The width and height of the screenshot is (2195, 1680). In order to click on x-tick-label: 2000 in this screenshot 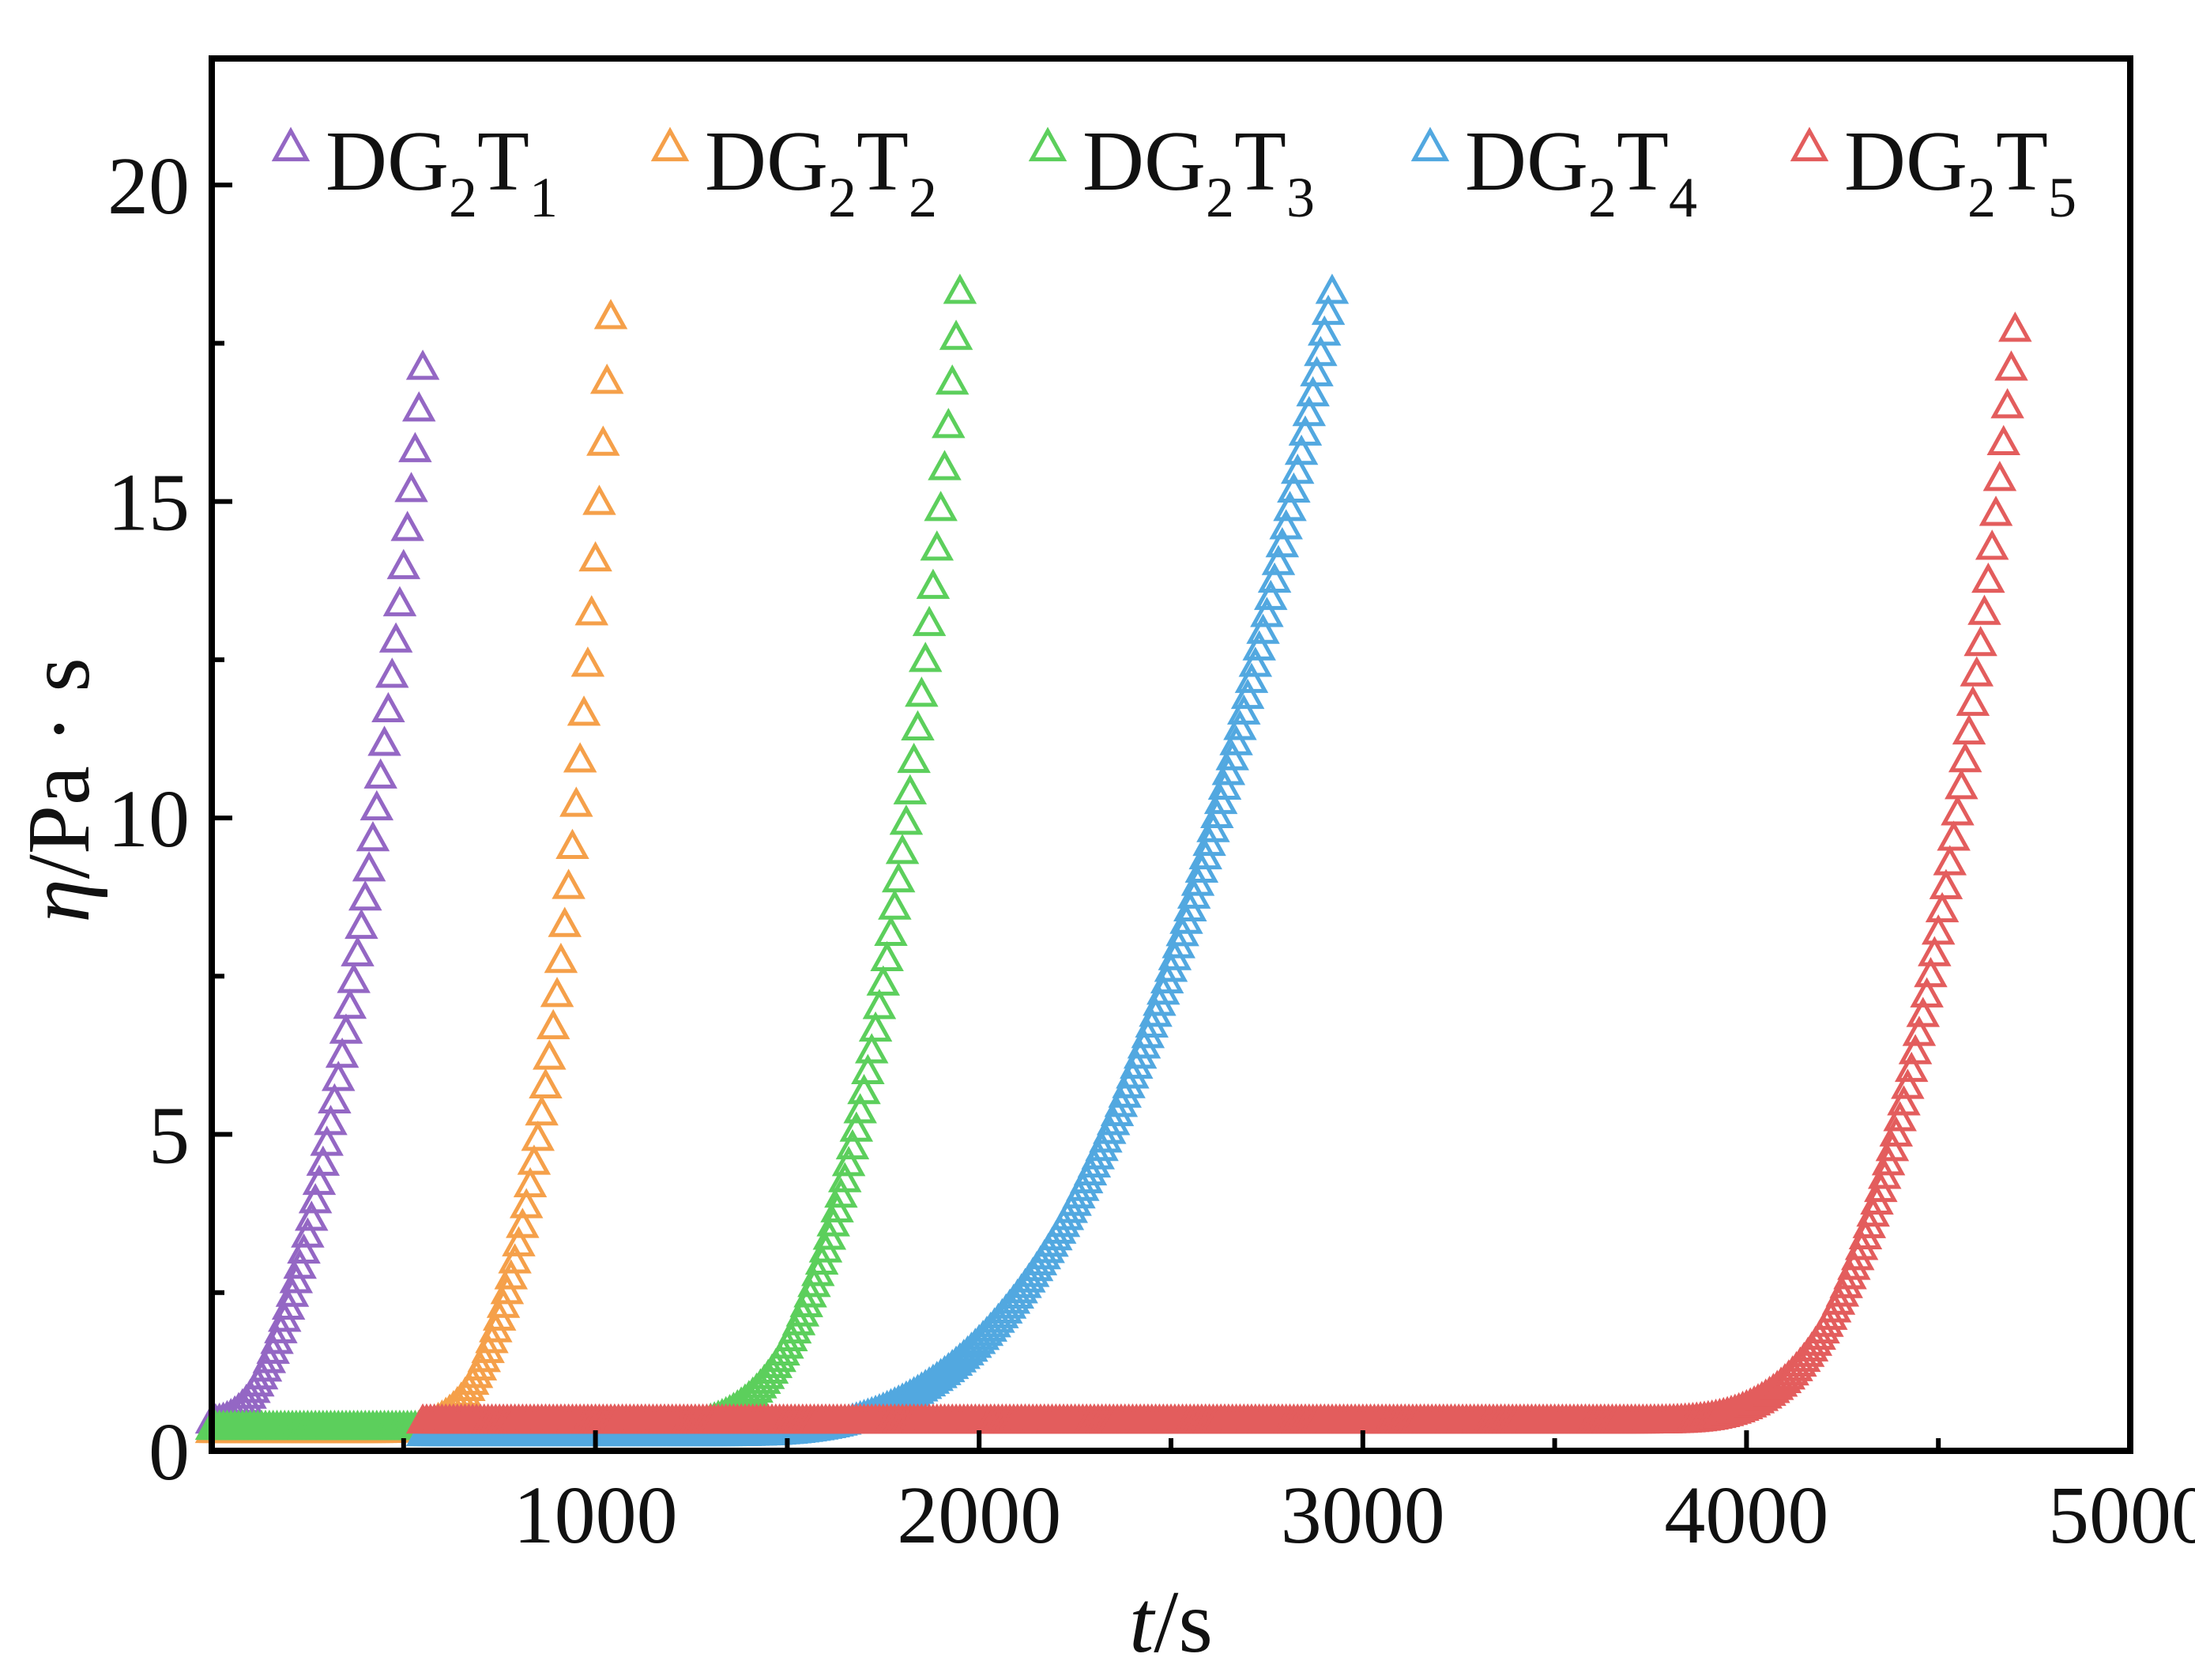, I will do `click(979, 1515)`.